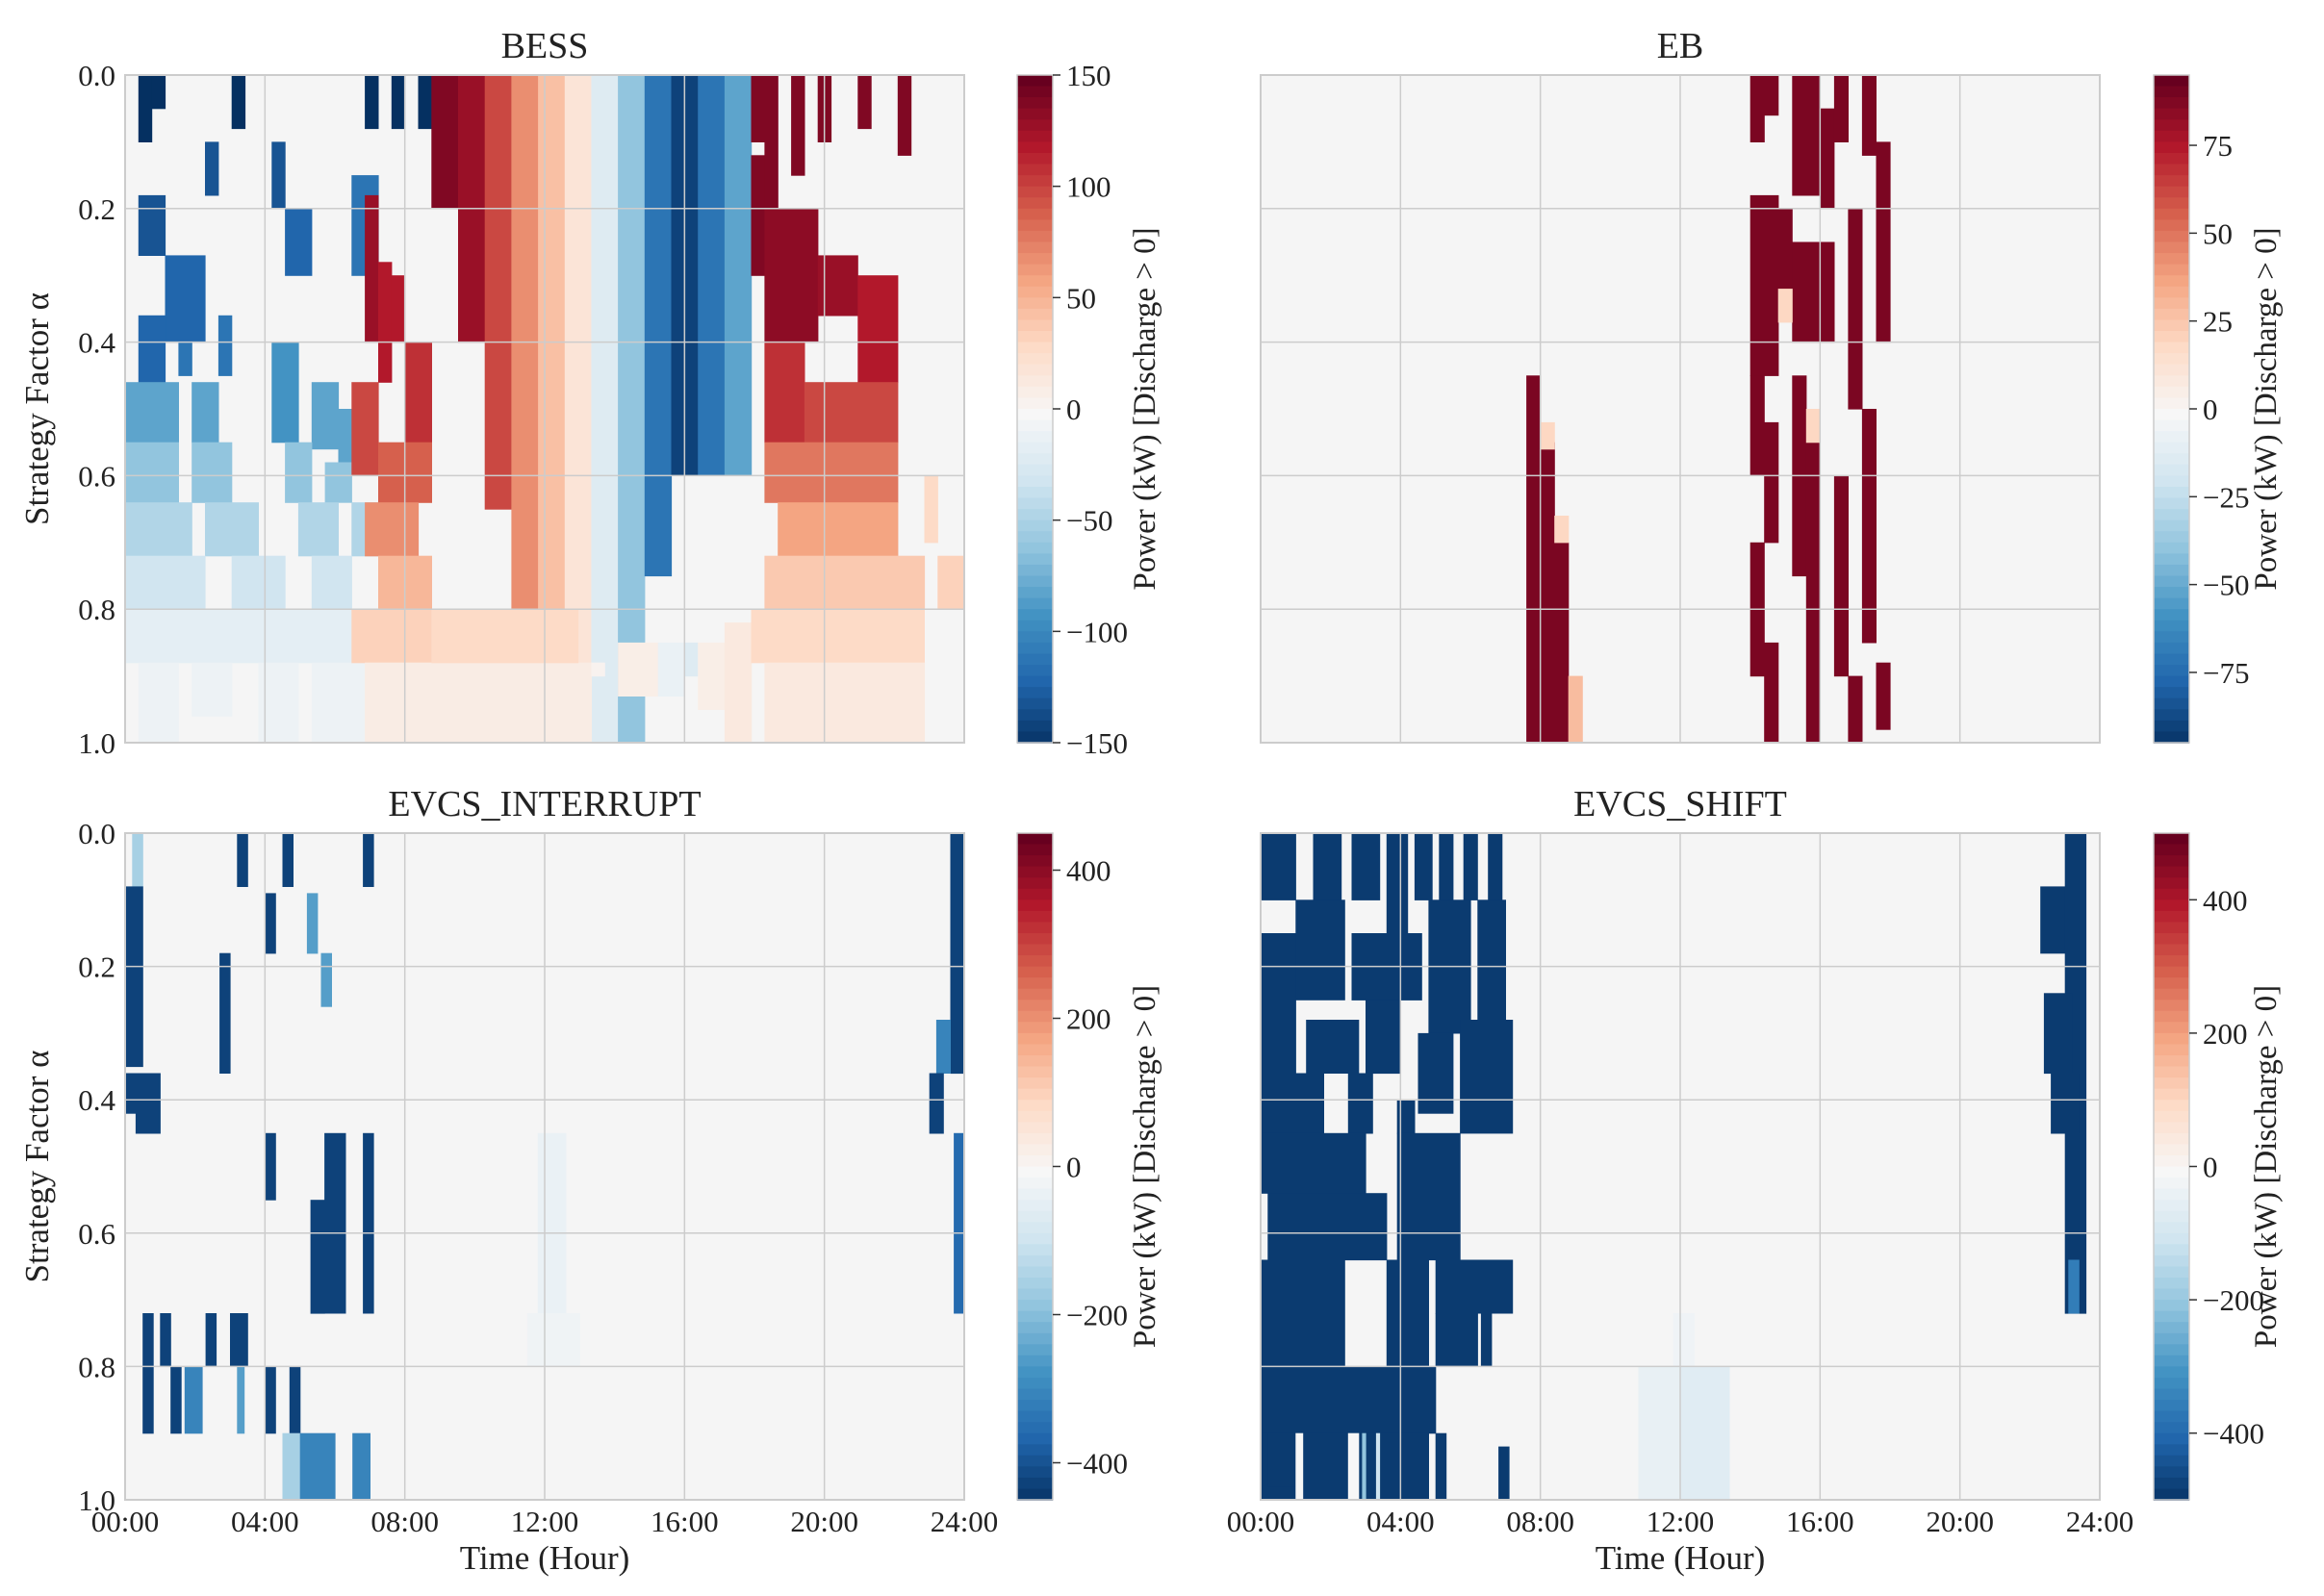  I want to click on eb-colorbar-tick-label: −75, so click(2226, 673).